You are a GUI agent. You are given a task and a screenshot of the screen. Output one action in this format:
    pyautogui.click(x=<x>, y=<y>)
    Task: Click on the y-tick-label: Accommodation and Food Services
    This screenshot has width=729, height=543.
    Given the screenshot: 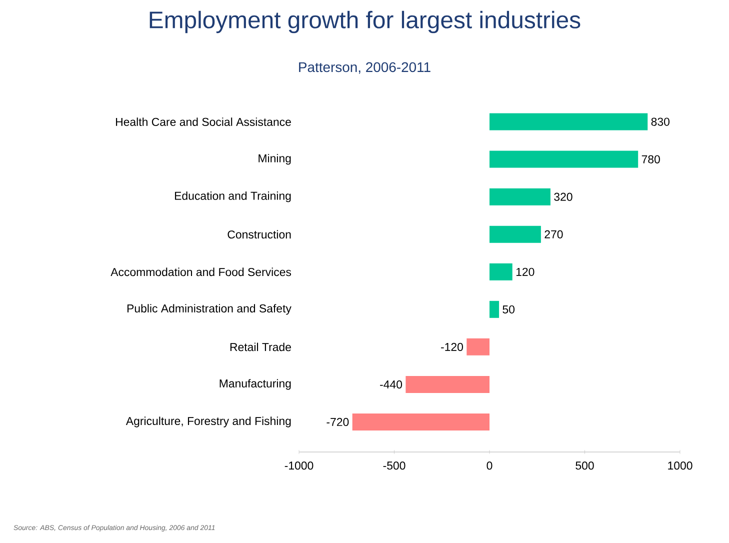 What is the action you would take?
    pyautogui.click(x=201, y=272)
    